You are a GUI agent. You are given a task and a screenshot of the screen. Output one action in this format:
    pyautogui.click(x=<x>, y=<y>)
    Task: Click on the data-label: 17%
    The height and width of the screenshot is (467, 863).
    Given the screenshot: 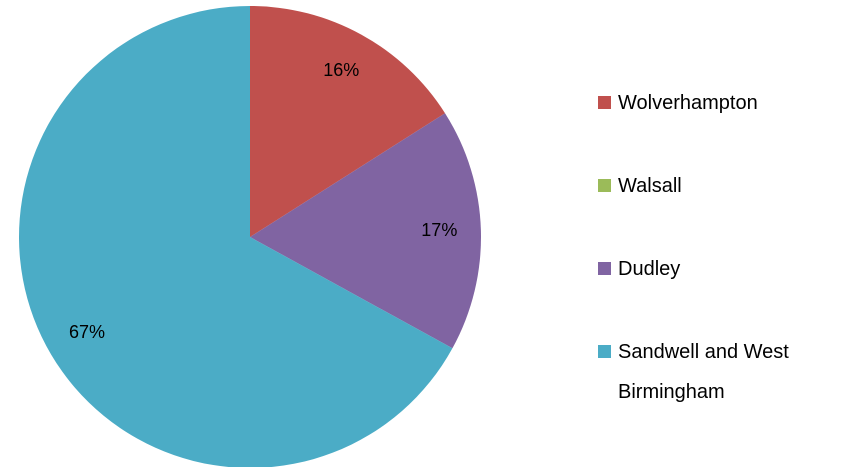 What is the action you would take?
    pyautogui.click(x=439, y=230)
    